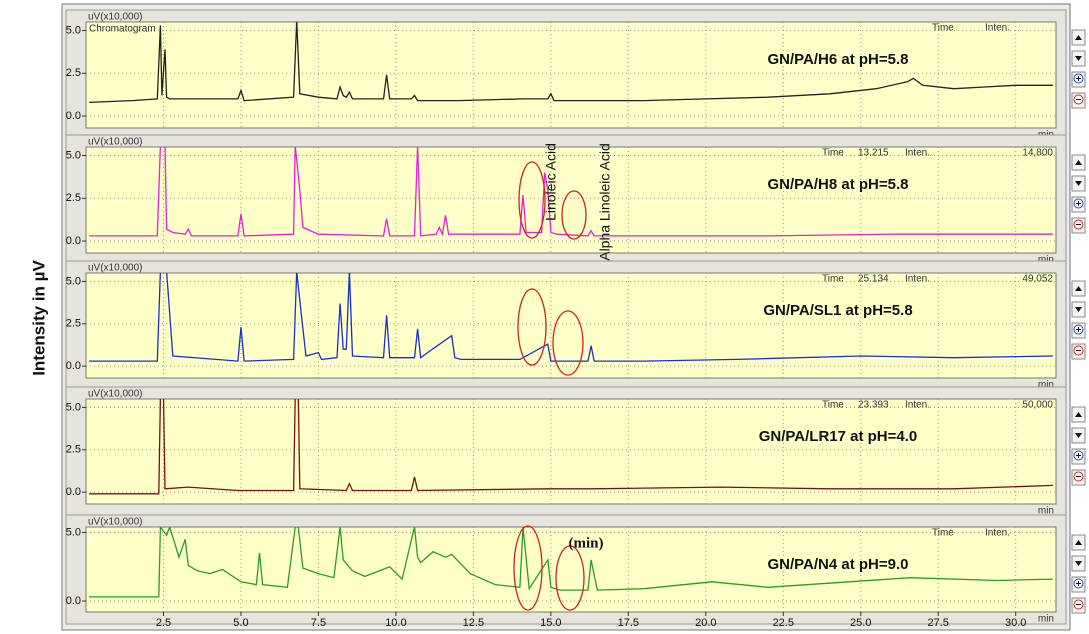 This screenshot has height=634, width=1089. Describe the element at coordinates (122, 29) in the screenshot. I see `panel-label: Chromatogram` at that location.